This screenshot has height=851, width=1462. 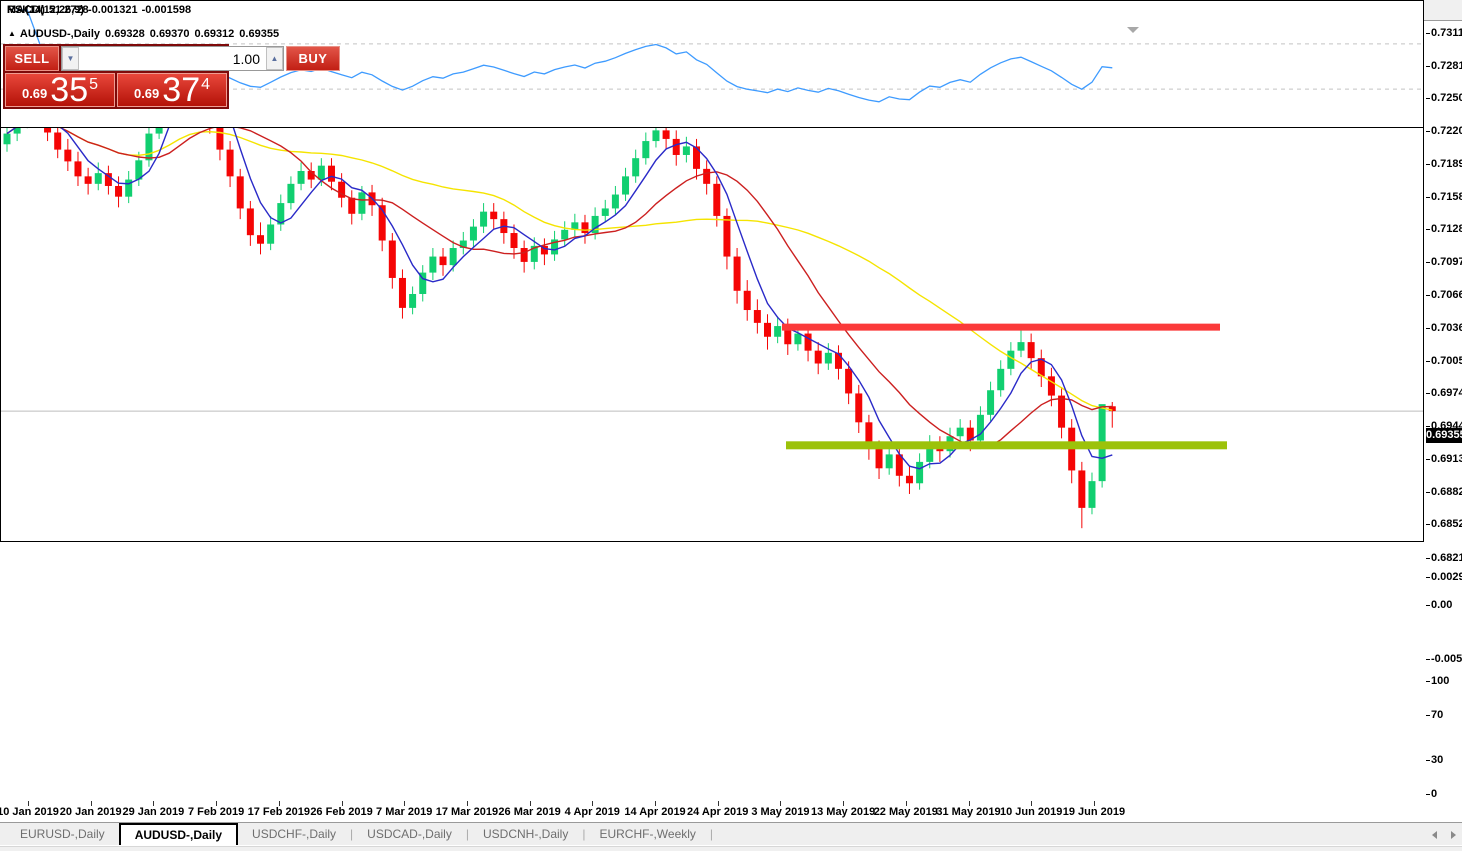 I want to click on tab-usdcnh: USDCNH-,Daily, so click(x=525, y=834).